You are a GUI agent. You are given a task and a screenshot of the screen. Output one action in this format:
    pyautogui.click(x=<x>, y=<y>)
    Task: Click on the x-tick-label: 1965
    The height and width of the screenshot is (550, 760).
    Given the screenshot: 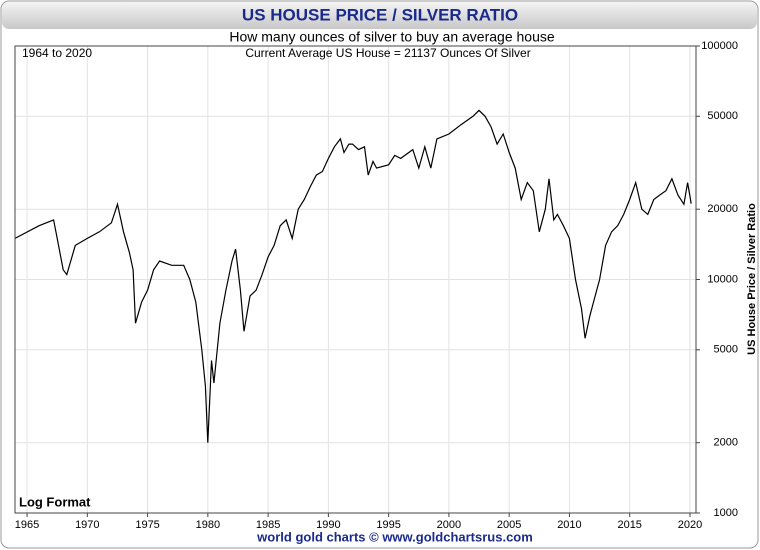 What is the action you would take?
    pyautogui.click(x=27, y=525)
    